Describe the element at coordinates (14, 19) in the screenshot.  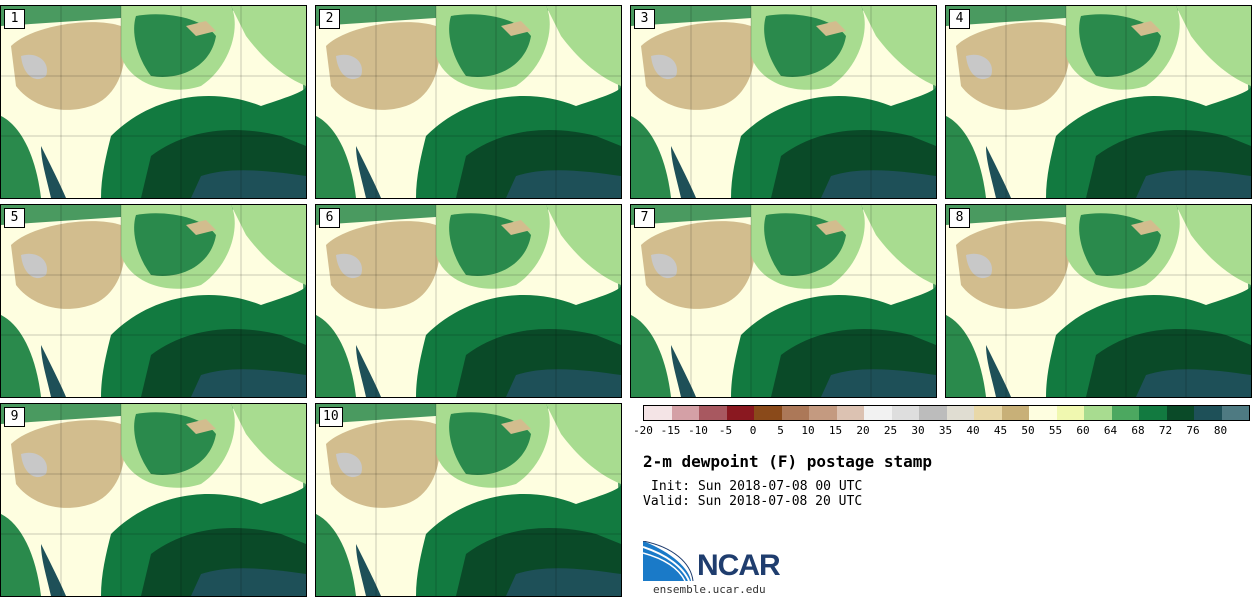
I see `member-label: 1` at that location.